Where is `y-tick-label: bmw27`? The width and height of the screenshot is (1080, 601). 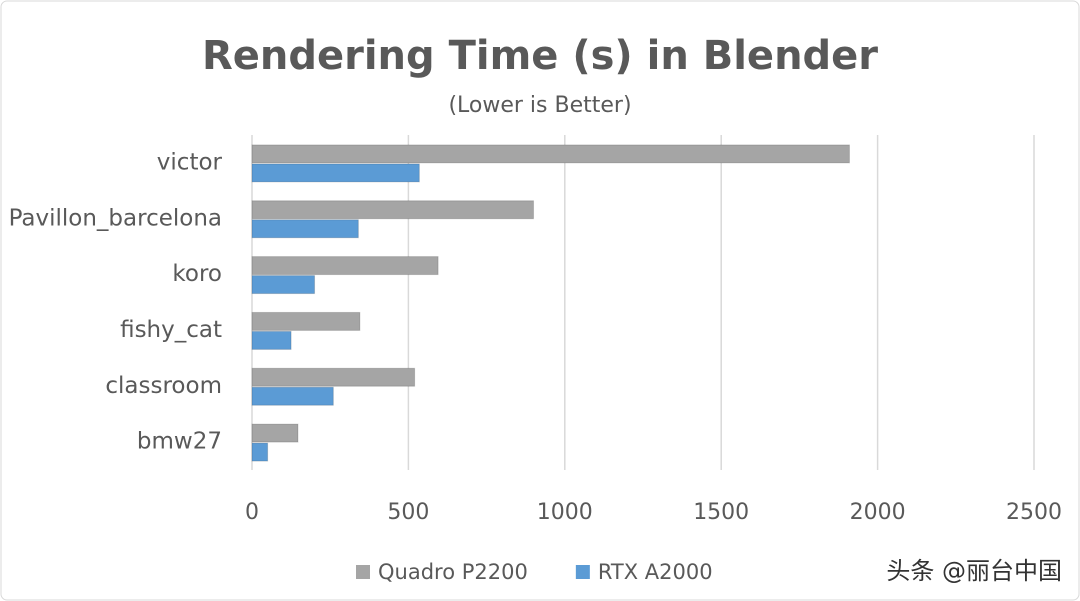 y-tick-label: bmw27 is located at coordinates (179, 442).